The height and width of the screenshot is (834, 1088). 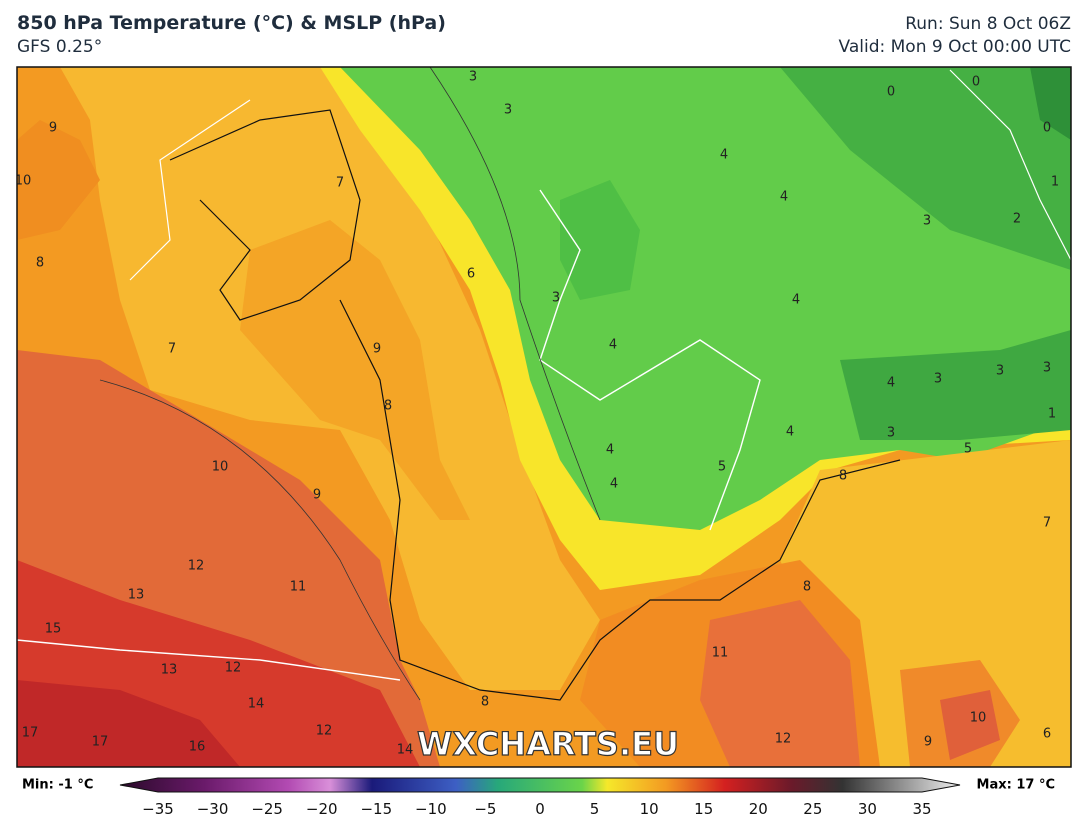 I want to click on colorbar-tick-label: −10, so click(x=431, y=809).